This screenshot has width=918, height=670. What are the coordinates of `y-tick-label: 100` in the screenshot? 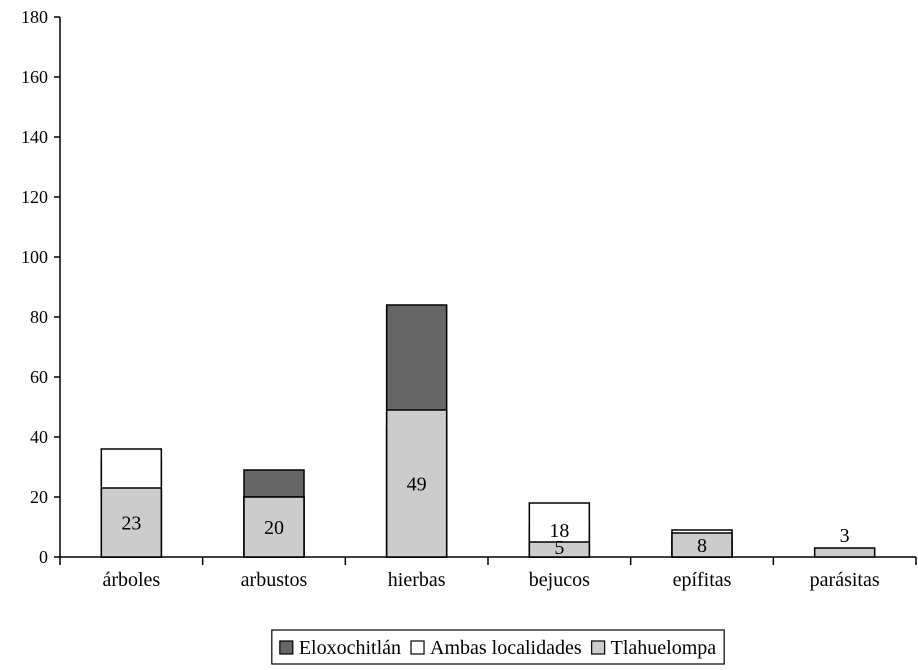 It's located at (34, 257).